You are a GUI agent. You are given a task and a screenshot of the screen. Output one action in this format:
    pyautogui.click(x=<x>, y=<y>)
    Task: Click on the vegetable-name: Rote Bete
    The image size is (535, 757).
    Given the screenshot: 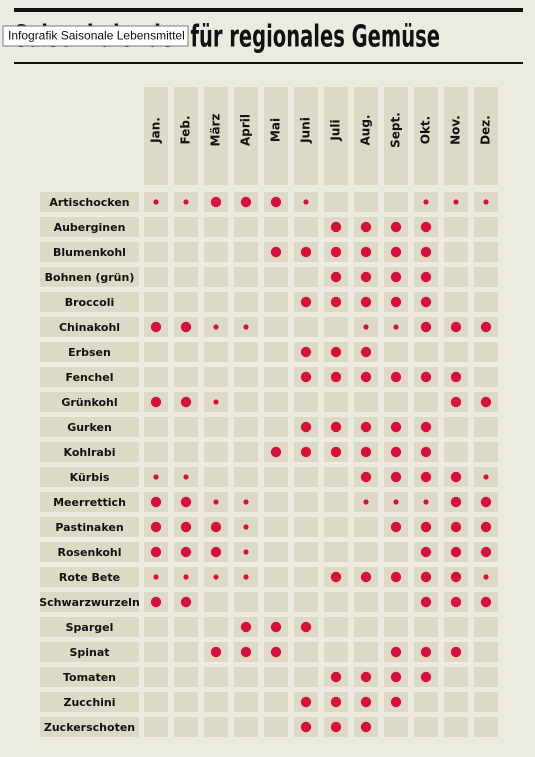 What is the action you would take?
    pyautogui.click(x=89, y=577)
    